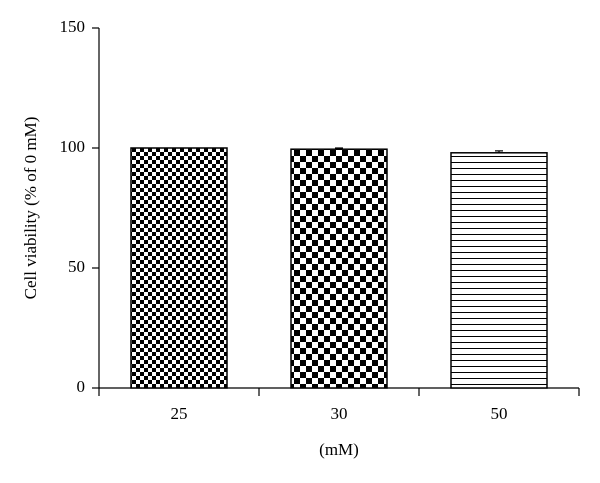 The height and width of the screenshot is (483, 600). Describe the element at coordinates (73, 26) in the screenshot. I see `y-tick-label: 150` at that location.